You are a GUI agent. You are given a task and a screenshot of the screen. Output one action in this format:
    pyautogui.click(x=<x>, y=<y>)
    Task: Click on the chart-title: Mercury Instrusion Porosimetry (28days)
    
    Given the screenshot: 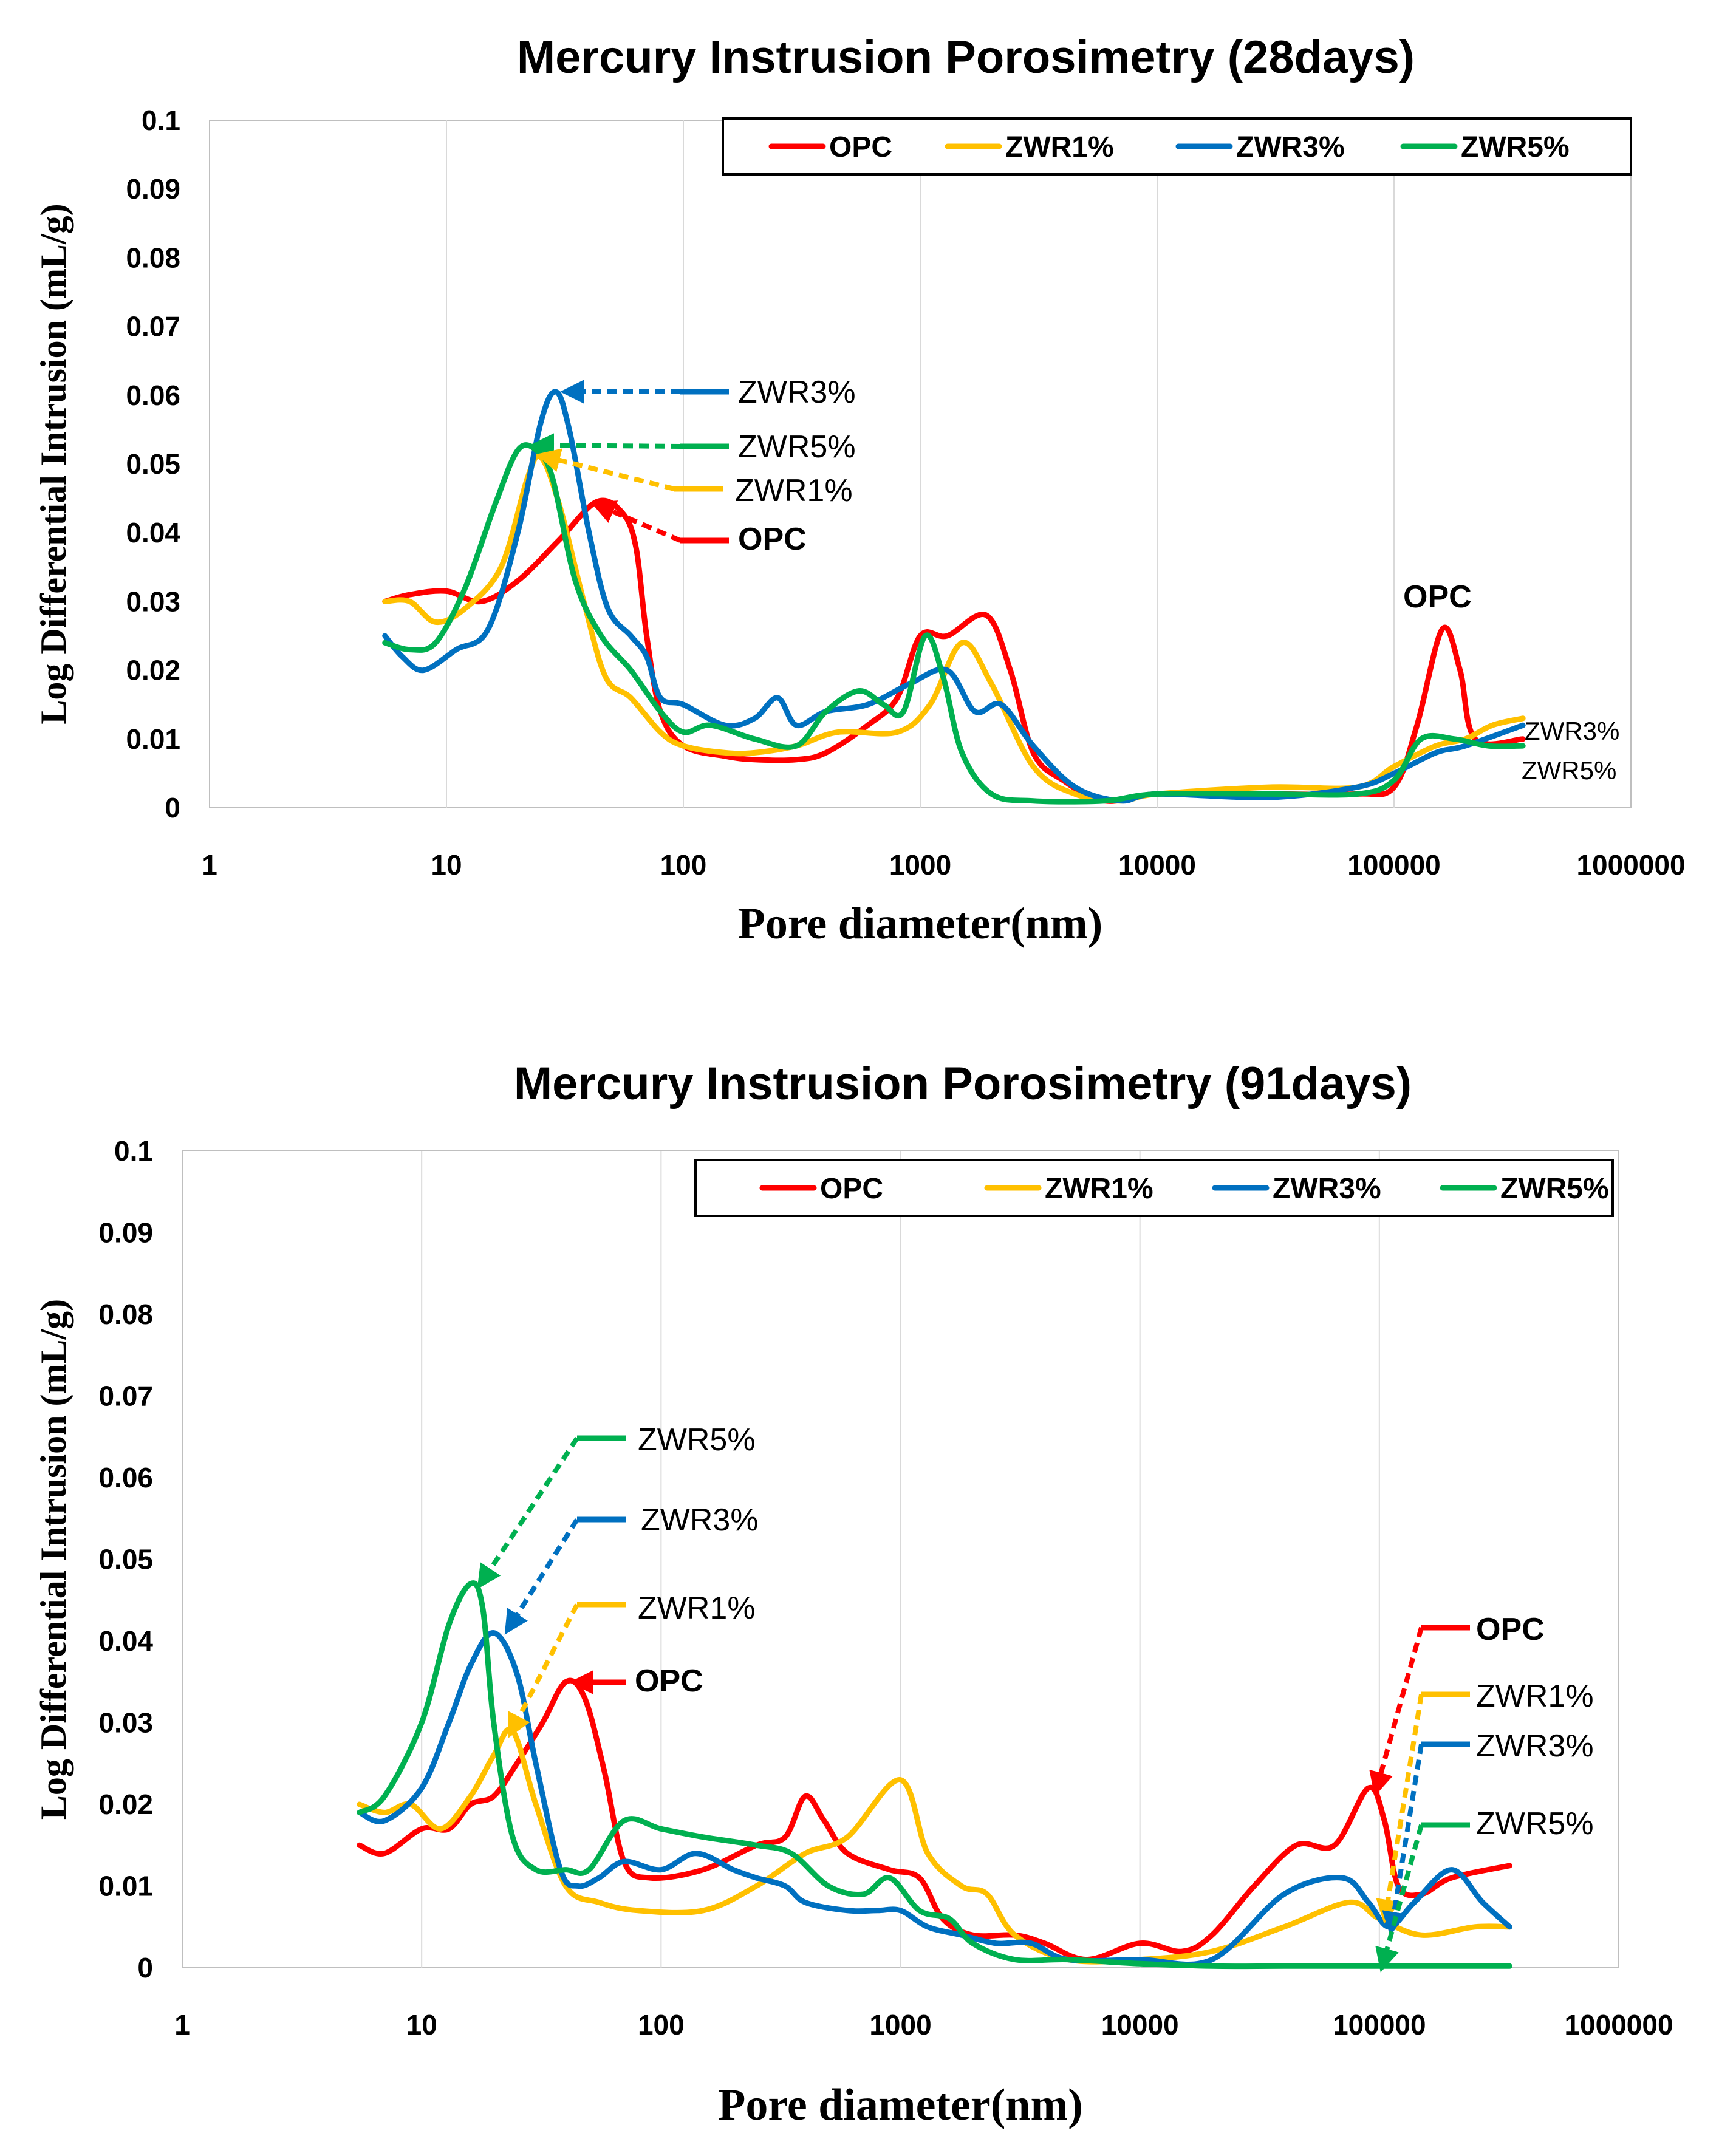 What is the action you would take?
    pyautogui.click(x=966, y=57)
    